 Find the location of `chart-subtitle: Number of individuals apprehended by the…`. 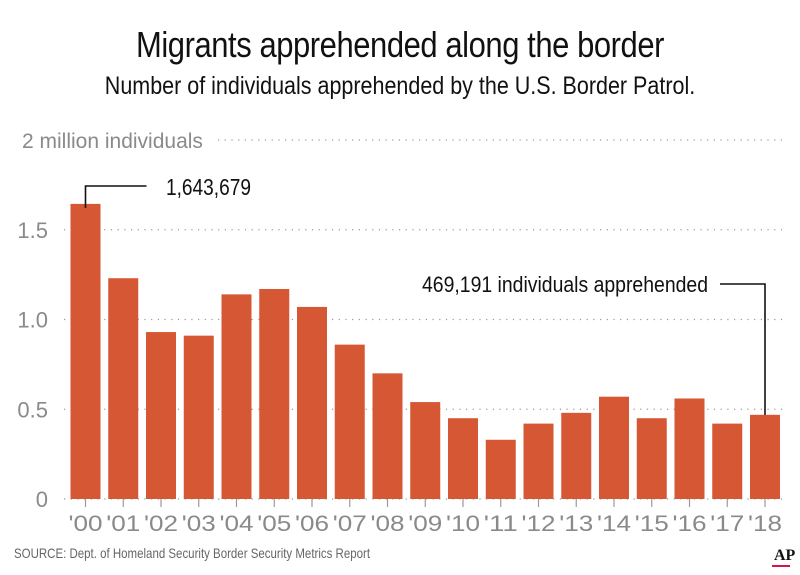

chart-subtitle: Number of individuals apprehended by the… is located at coordinates (400, 86).